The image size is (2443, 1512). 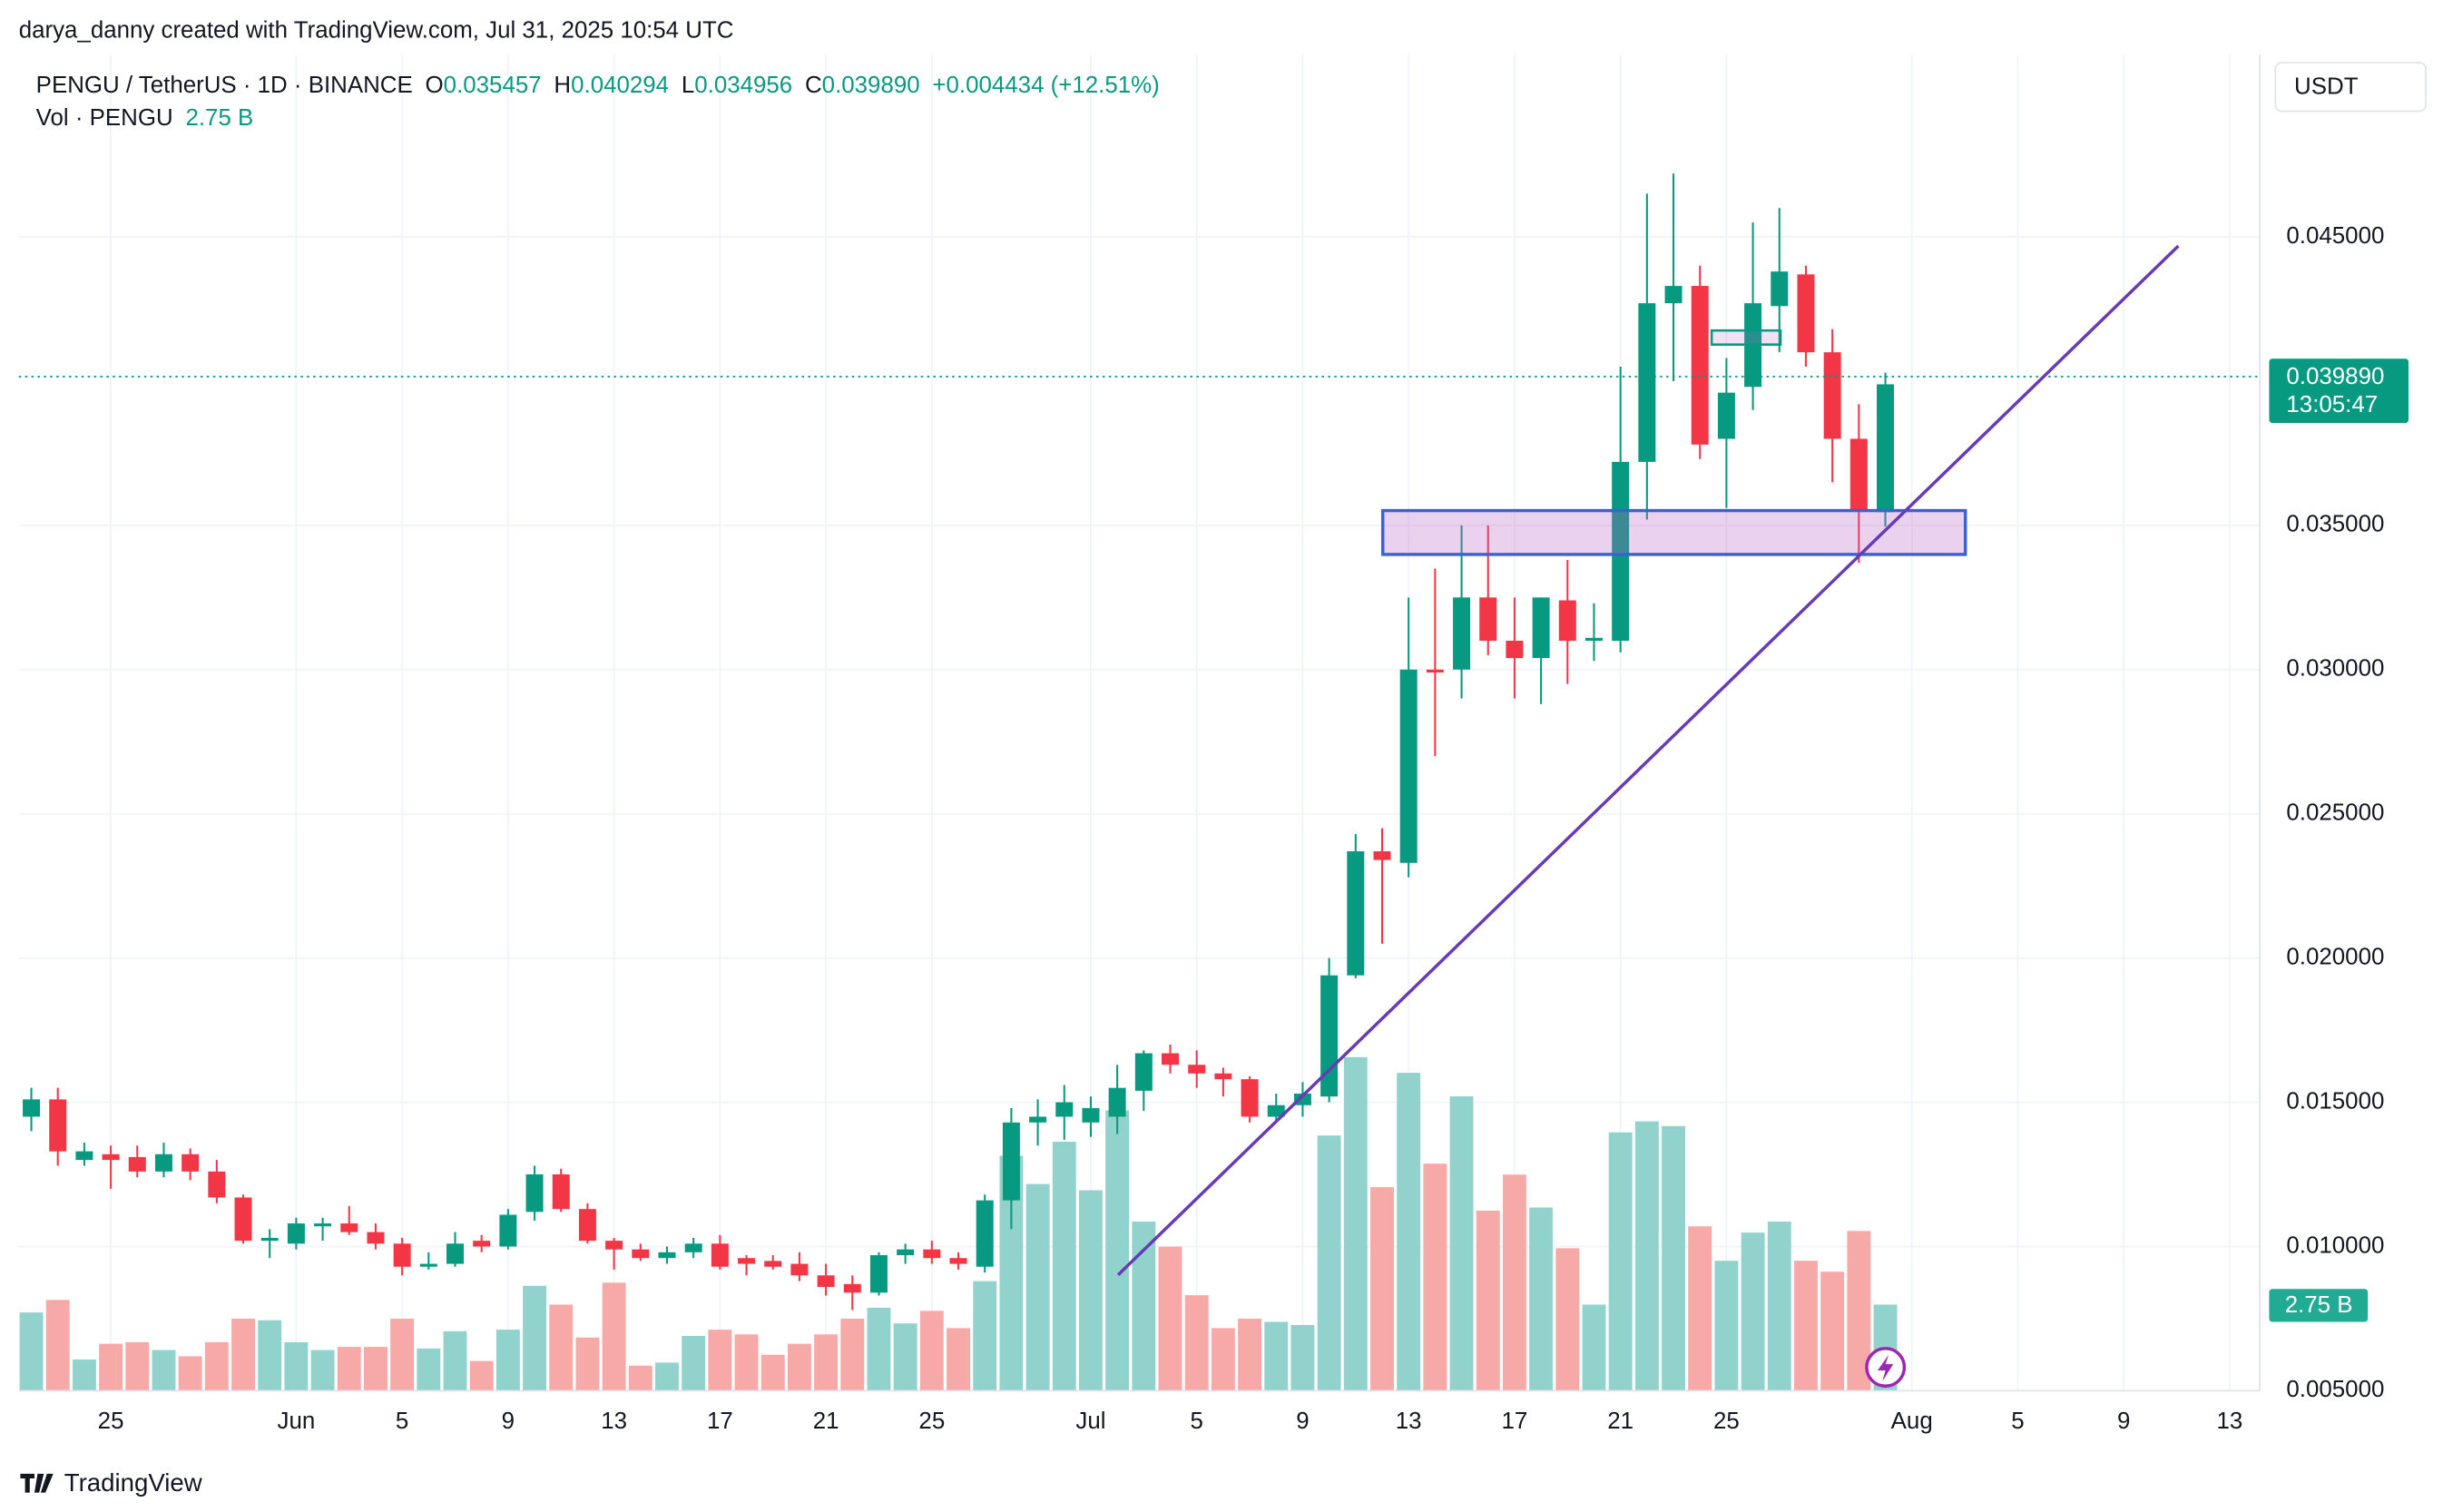 What do you see at coordinates (2339, 390) in the screenshot?
I see `price-badge` at bounding box center [2339, 390].